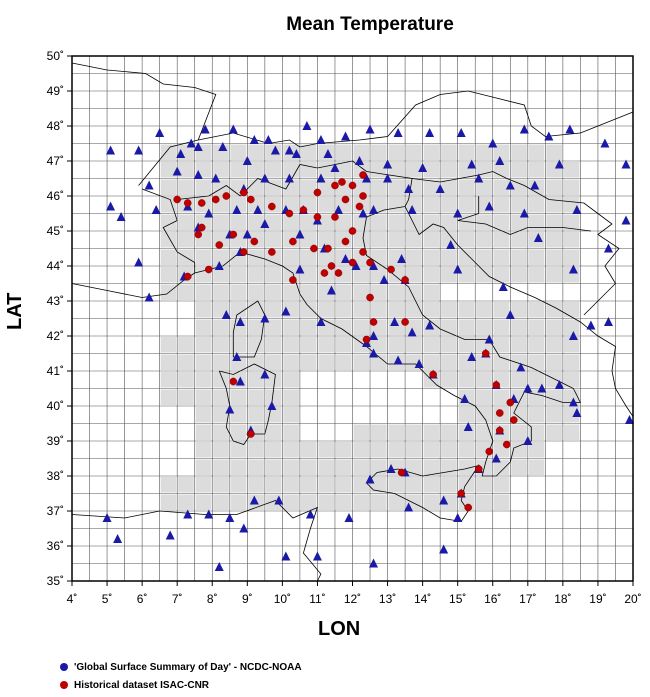  Describe the element at coordinates (55, 126) in the screenshot. I see `lat-tick-label: 48˚` at that location.